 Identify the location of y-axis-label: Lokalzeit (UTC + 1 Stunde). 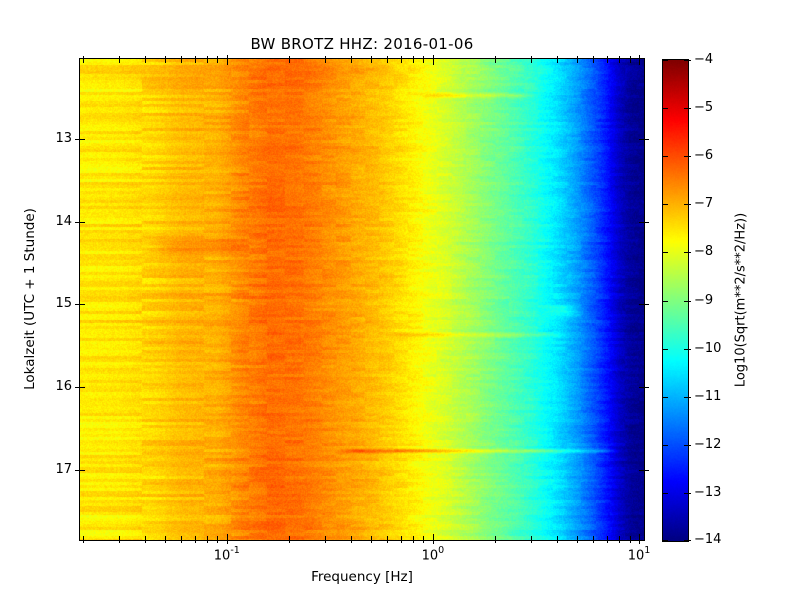
(30, 299).